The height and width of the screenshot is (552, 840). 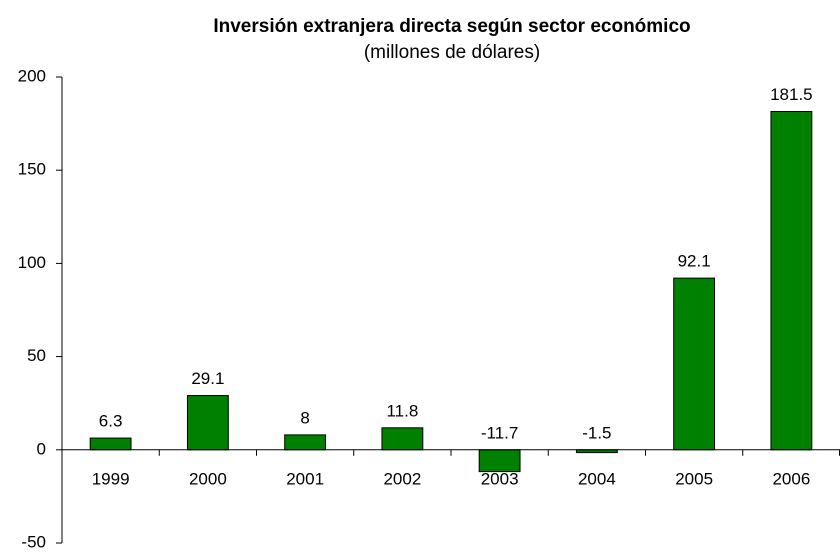 What do you see at coordinates (32, 169) in the screenshot?
I see `y-tick-label: 150` at bounding box center [32, 169].